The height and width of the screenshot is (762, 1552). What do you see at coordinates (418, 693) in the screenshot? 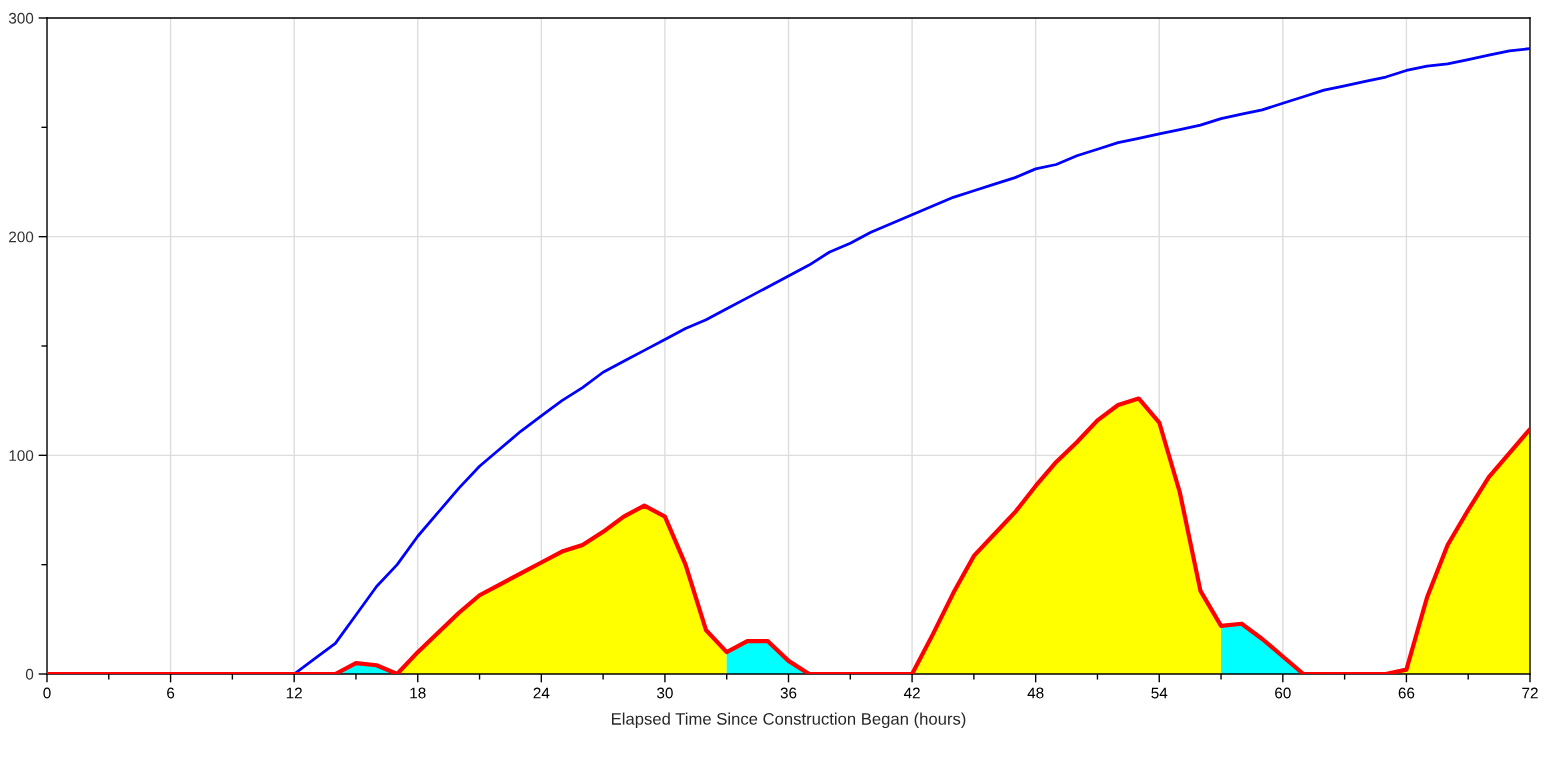
I see `x-tick-label: 18` at bounding box center [418, 693].